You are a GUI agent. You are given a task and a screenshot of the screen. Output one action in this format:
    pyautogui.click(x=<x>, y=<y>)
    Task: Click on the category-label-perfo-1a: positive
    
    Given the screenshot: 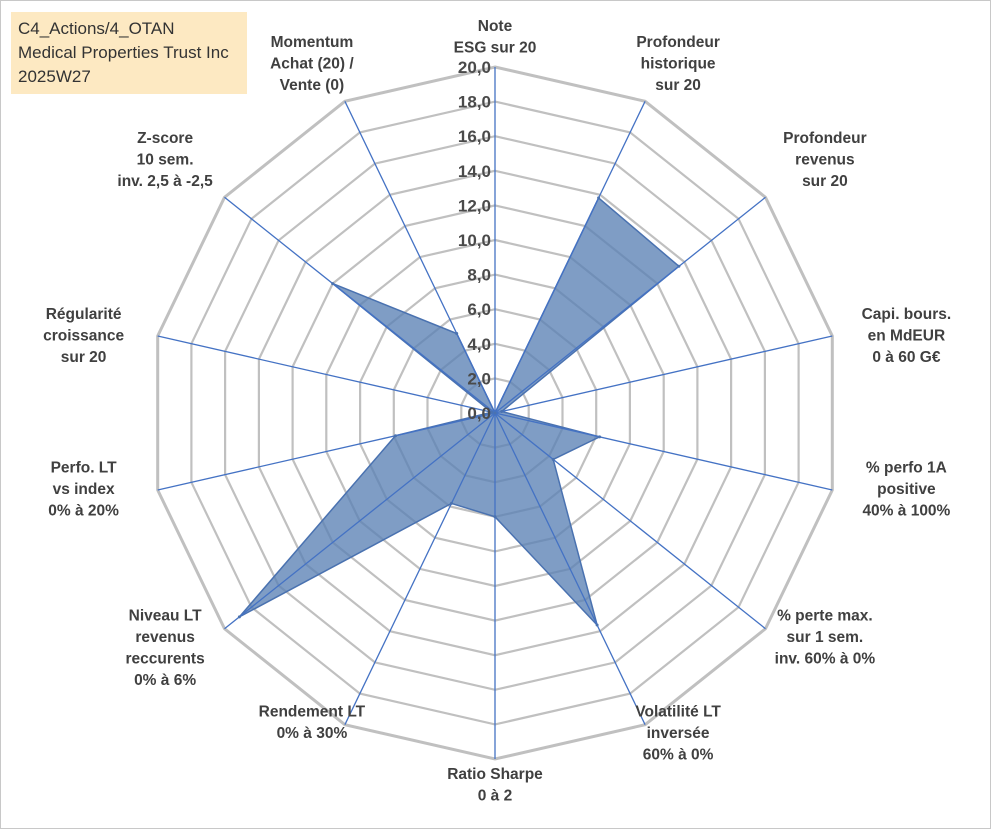 What is the action you would take?
    pyautogui.click(x=906, y=489)
    